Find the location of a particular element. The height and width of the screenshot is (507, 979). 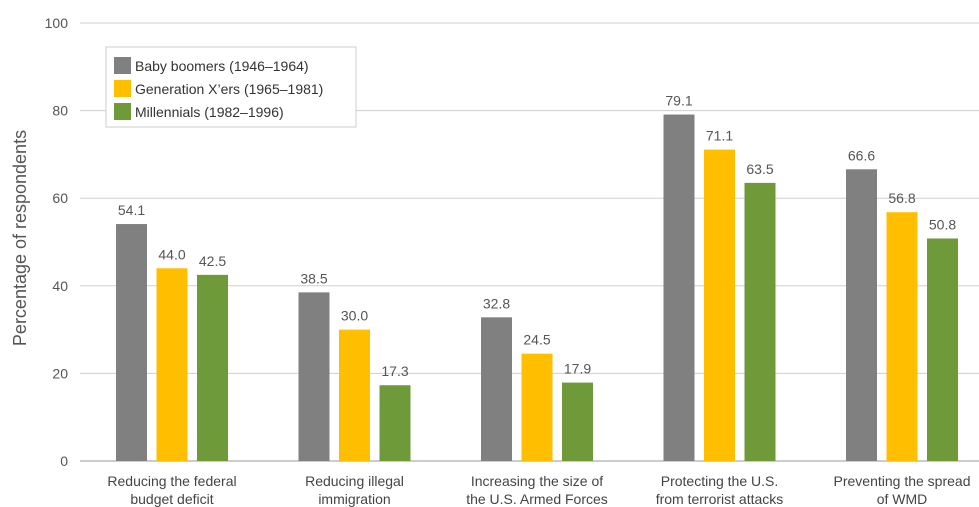

y-axis-title: Percentage of respondents is located at coordinates (20, 238).